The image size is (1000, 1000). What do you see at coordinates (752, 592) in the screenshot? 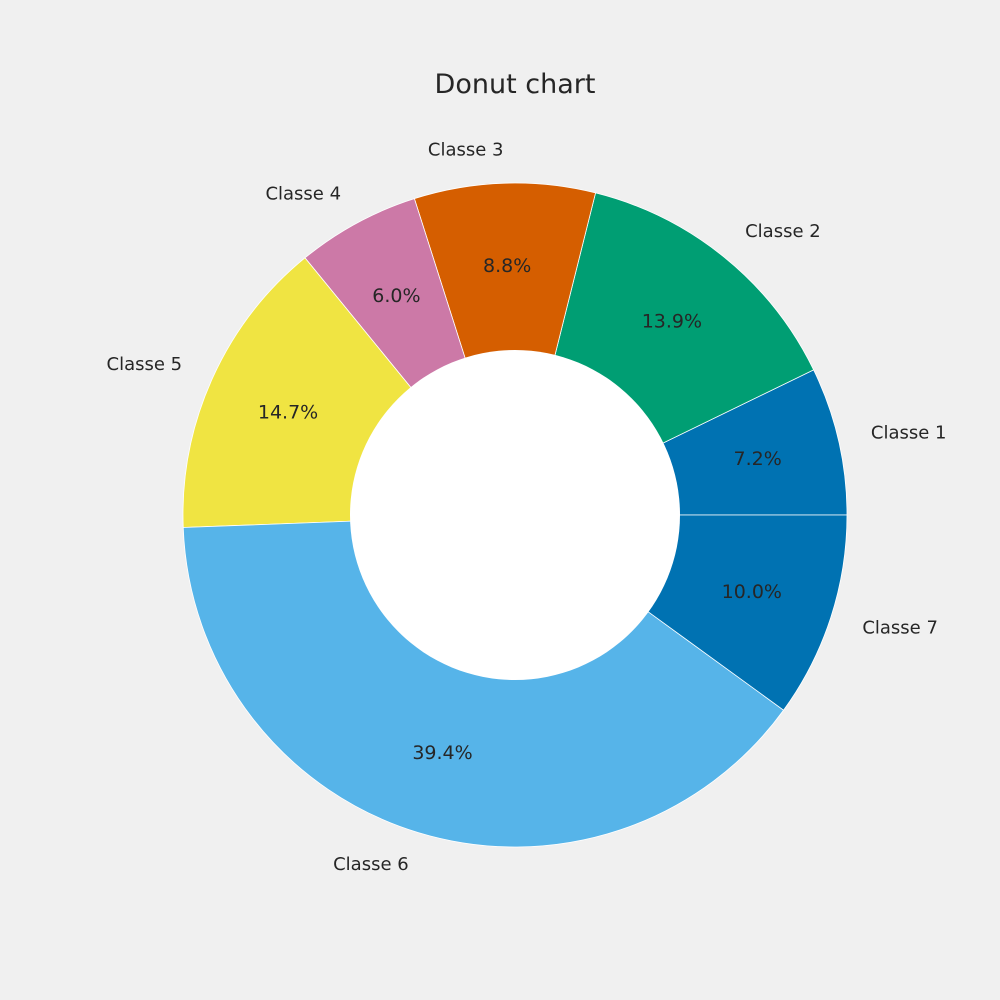
I see `percent-label-classe-7: 10.0%` at bounding box center [752, 592].